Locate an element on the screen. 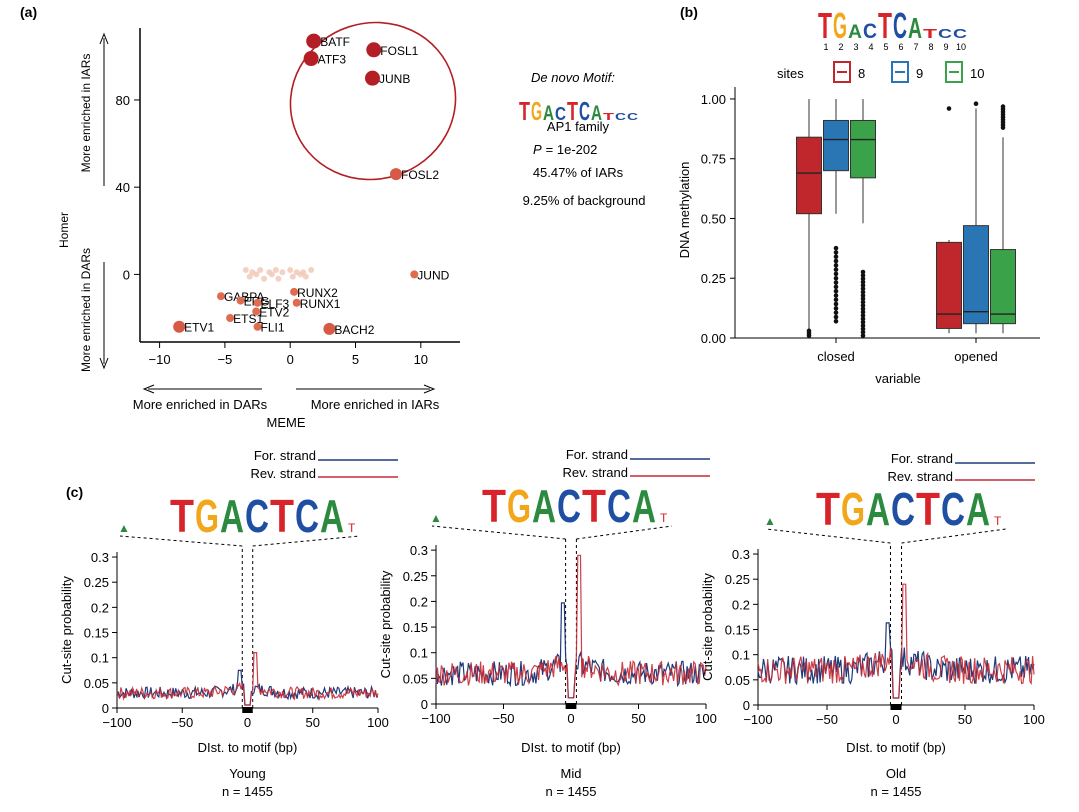  x-right-arrowhead is located at coordinates (429, 389).